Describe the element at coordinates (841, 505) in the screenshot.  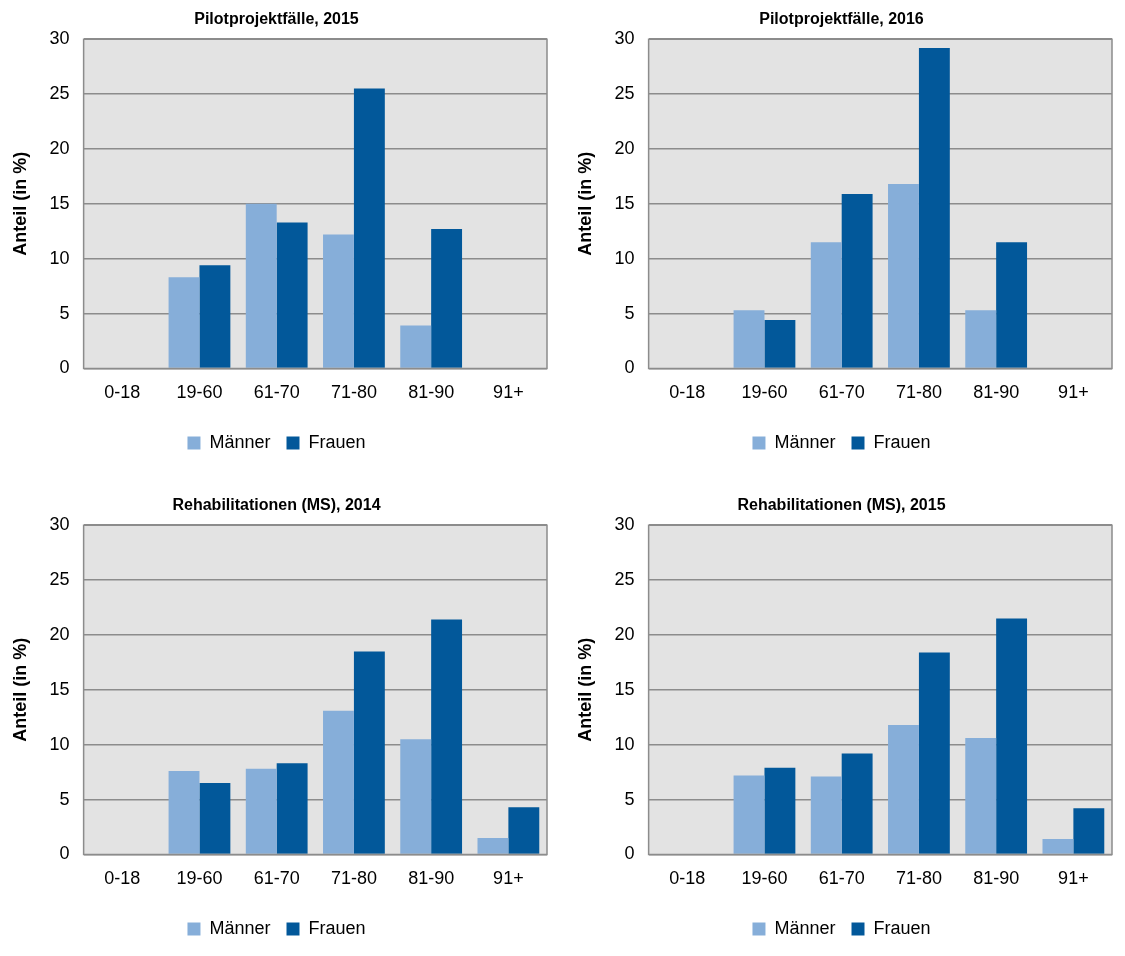
I see `chart-title: Rehabilitationen (MS), 2015` at that location.